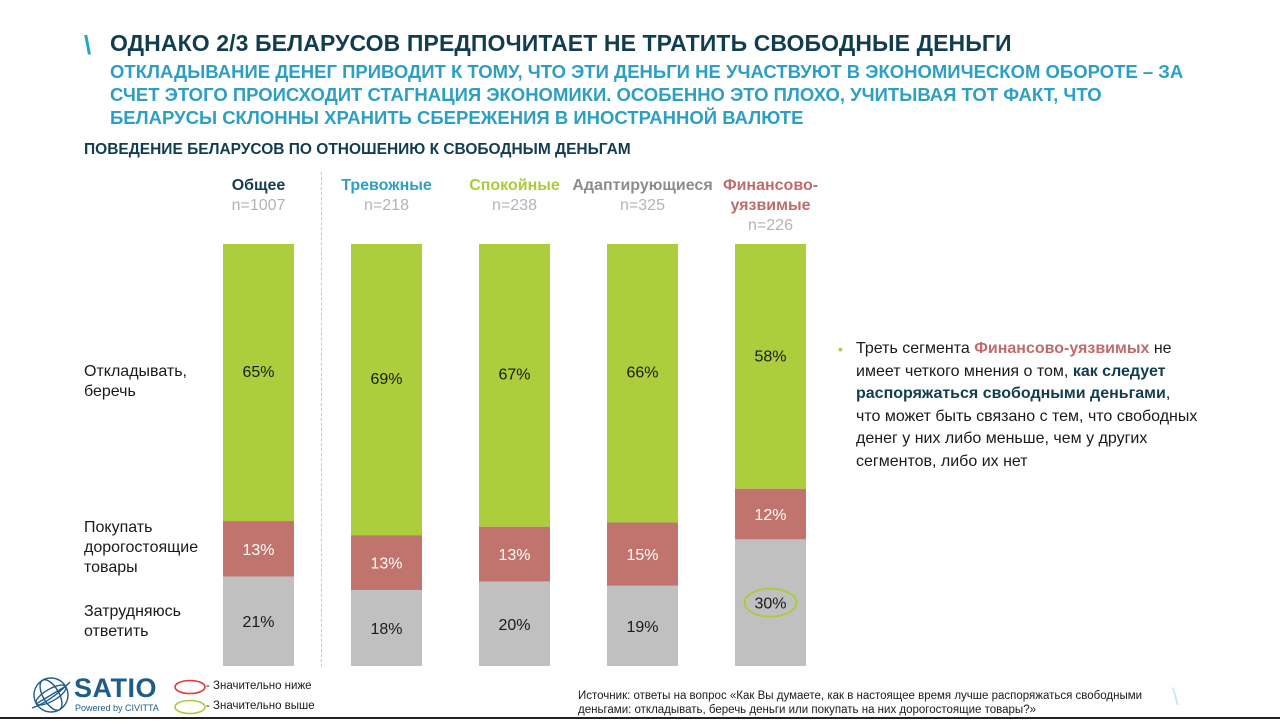  What do you see at coordinates (1175, 697) in the screenshot?
I see `corner-slash-icon: \` at bounding box center [1175, 697].